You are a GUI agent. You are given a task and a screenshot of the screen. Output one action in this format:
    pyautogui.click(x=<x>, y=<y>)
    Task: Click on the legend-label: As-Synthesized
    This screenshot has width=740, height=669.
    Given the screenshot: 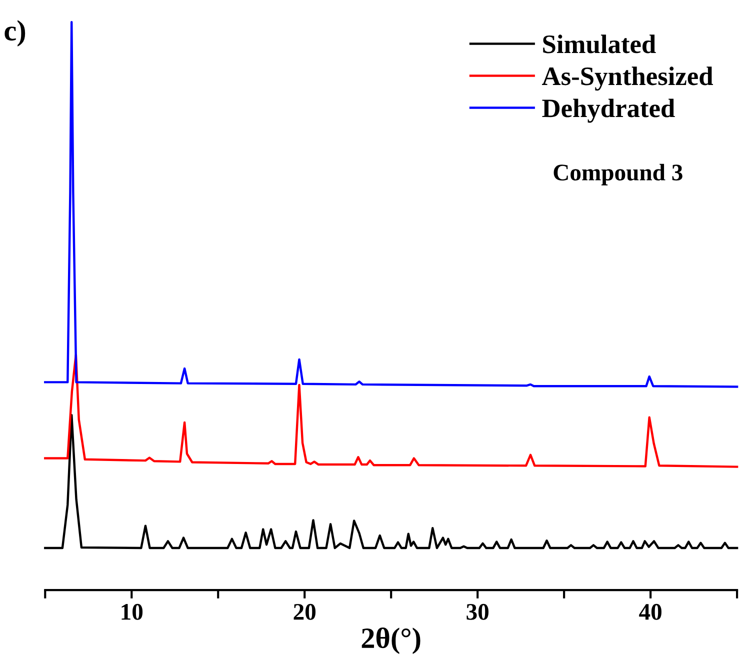 What is the action you would take?
    pyautogui.click(x=627, y=78)
    